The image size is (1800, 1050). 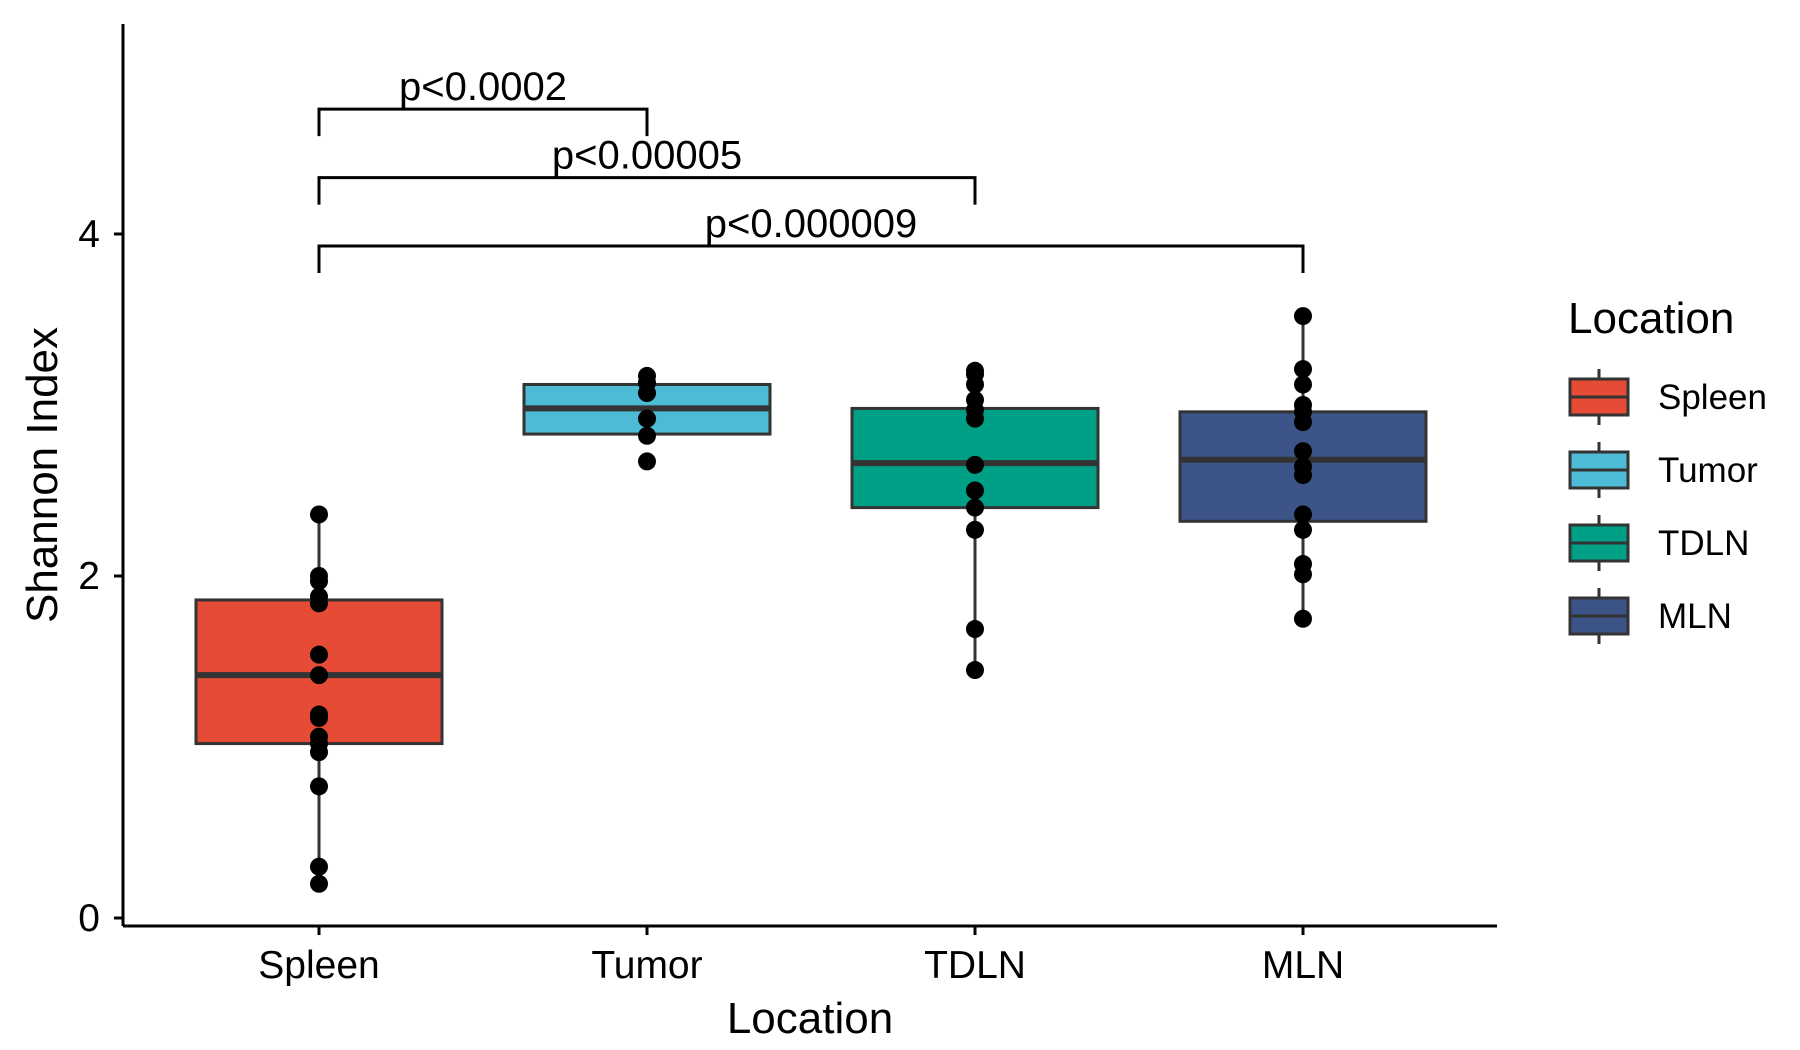 I want to click on legend-label-tdln: TDLN, so click(x=1703, y=543).